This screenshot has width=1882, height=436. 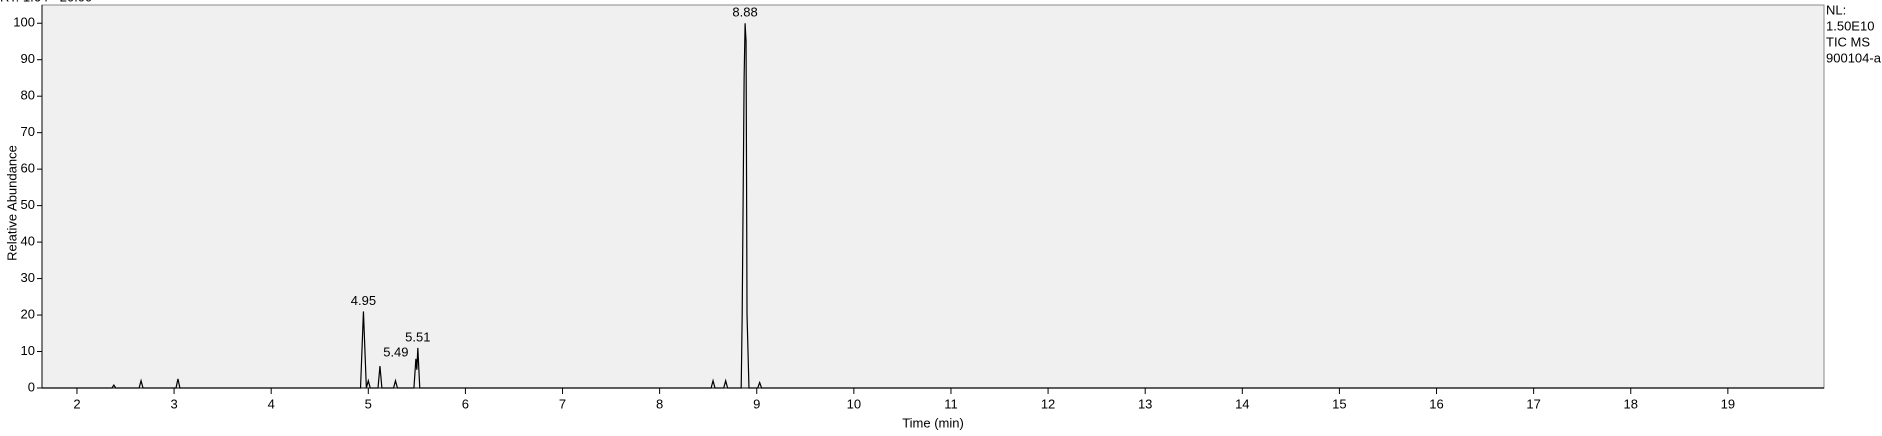 What do you see at coordinates (28, 350) in the screenshot?
I see `y-tick-label: 10` at bounding box center [28, 350].